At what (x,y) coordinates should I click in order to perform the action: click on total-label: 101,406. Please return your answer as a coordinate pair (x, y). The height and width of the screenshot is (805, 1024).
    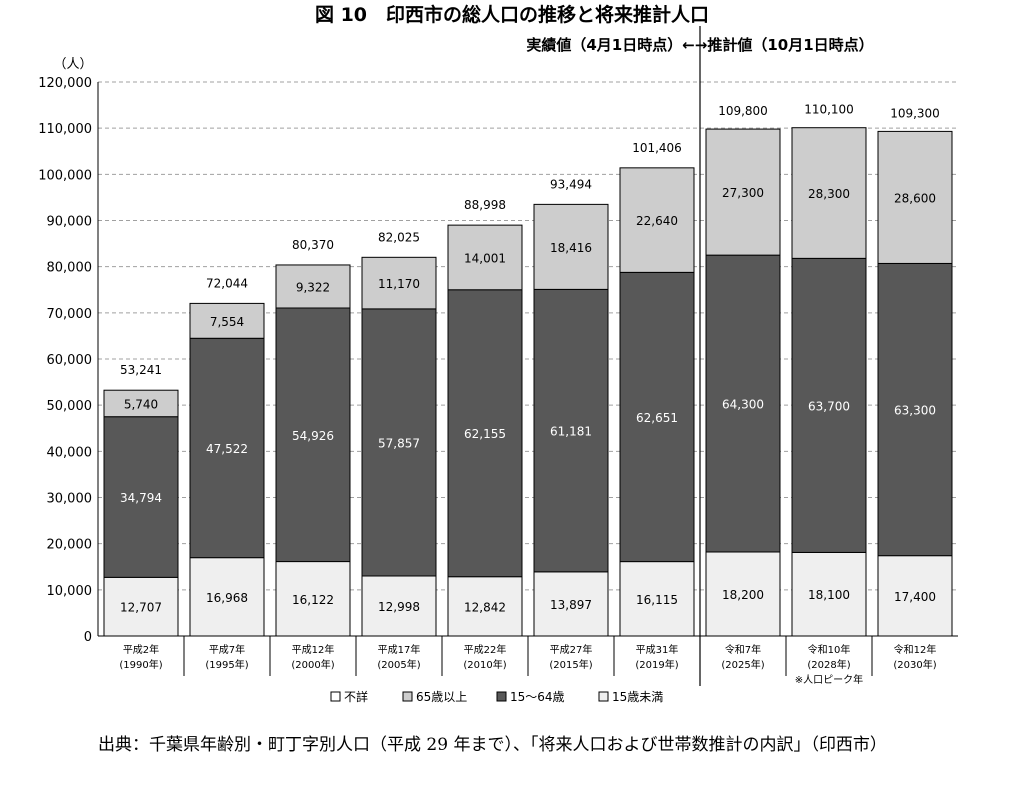
    Looking at the image, I should click on (657, 148).